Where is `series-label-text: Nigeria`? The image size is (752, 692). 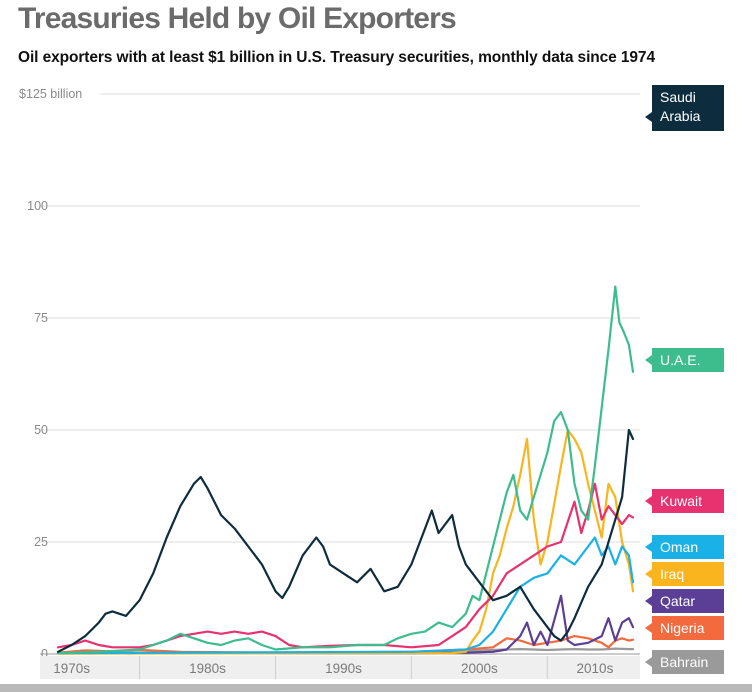
series-label-text: Nigeria is located at coordinates (682, 628).